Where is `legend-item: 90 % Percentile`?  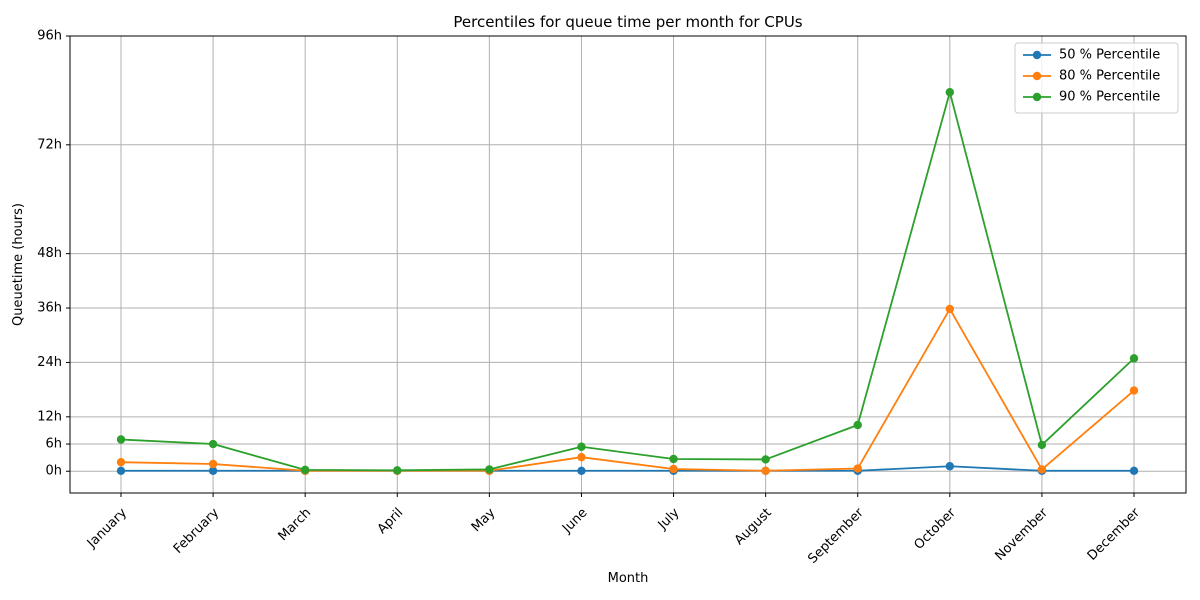 legend-item: 90 % Percentile is located at coordinates (1091, 97).